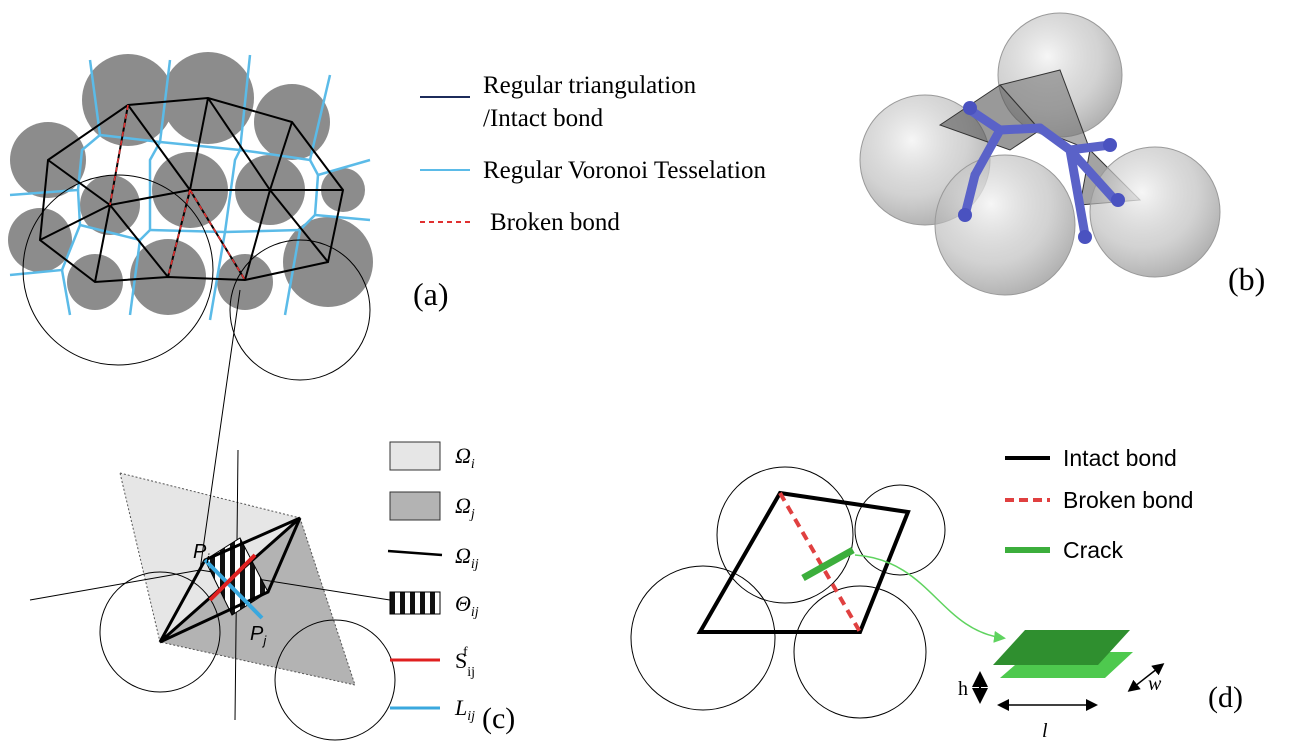  Describe the element at coordinates (258, 635) in the screenshot. I see `point-label: Pj` at that location.